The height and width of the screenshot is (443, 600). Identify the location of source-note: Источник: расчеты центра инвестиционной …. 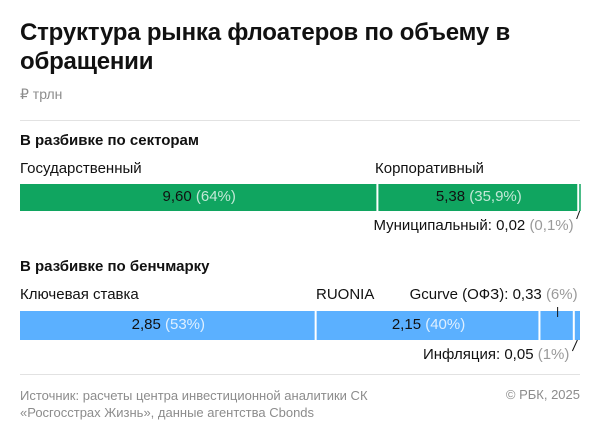
(194, 404).